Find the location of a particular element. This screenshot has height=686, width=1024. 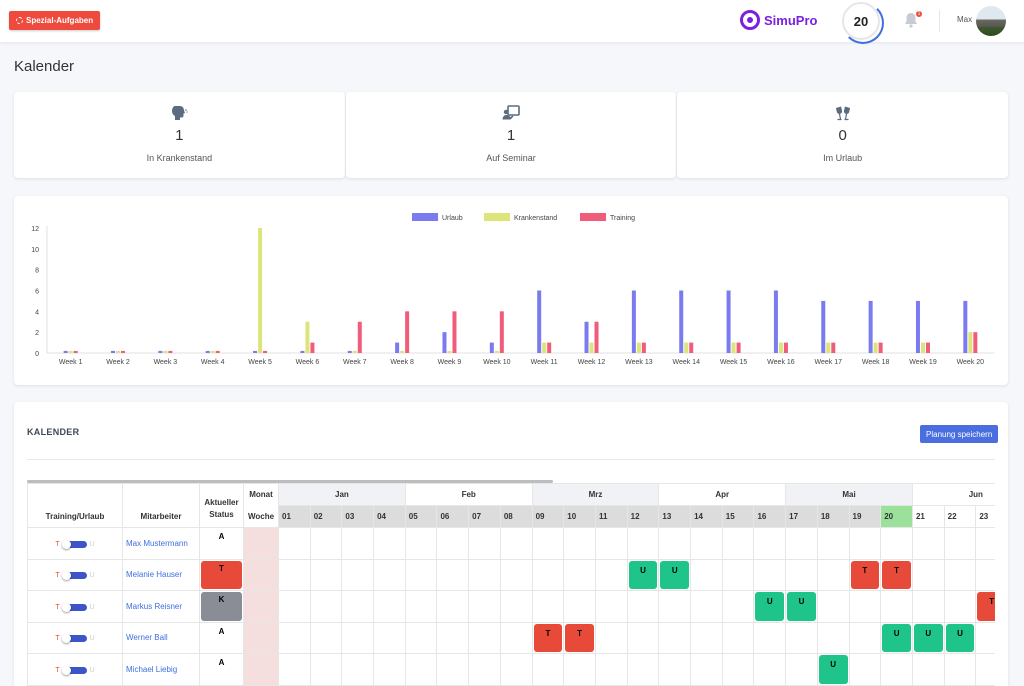

week-header: 13 is located at coordinates (675, 516).